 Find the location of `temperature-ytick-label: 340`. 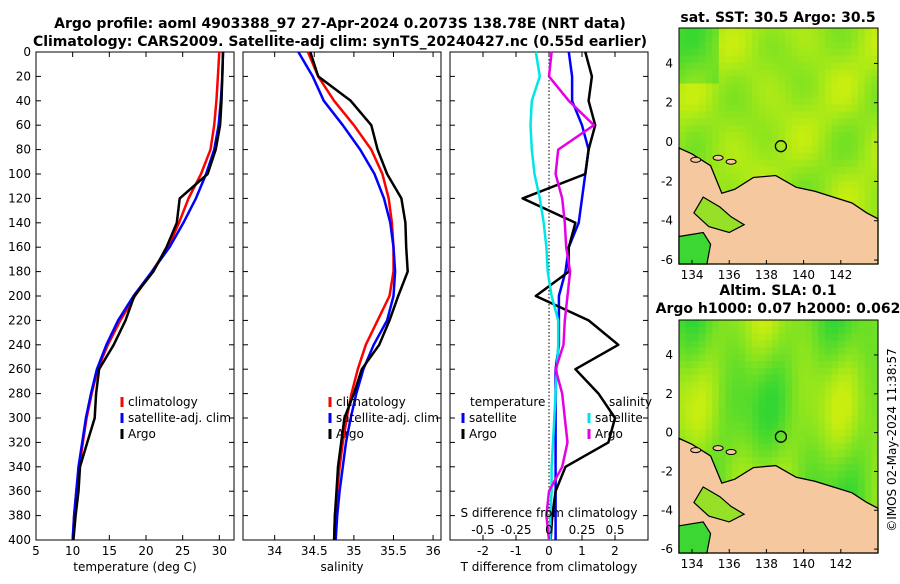

temperature-ytick-label: 340 is located at coordinates (19, 467).